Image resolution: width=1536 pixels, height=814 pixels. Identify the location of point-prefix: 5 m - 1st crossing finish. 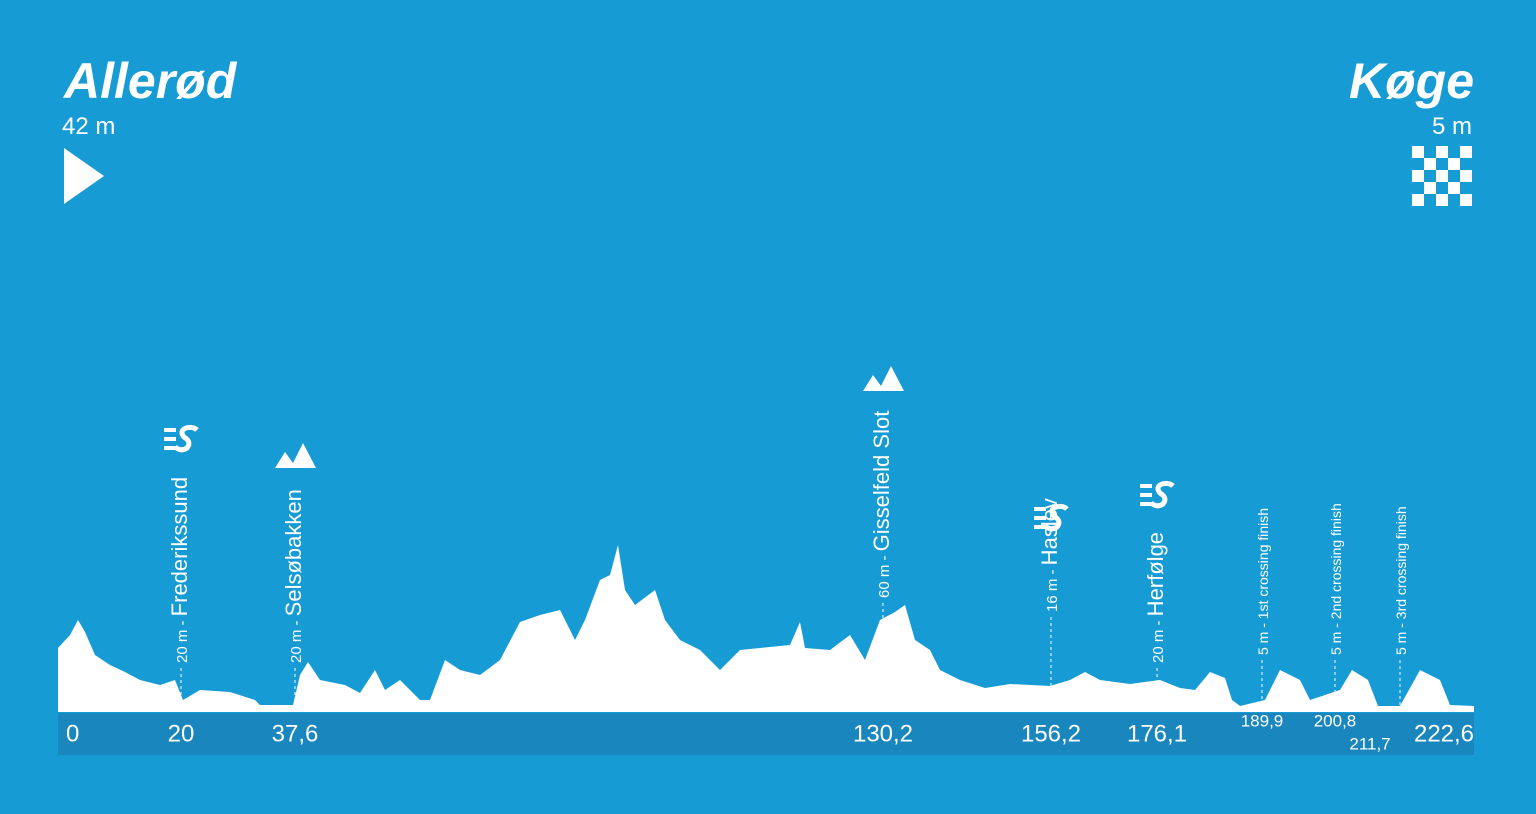
(1263, 581).